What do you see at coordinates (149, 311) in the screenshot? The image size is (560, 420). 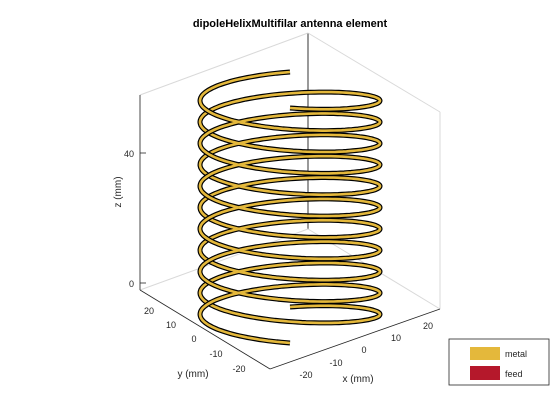 I see `y-tick-label: 20` at bounding box center [149, 311].